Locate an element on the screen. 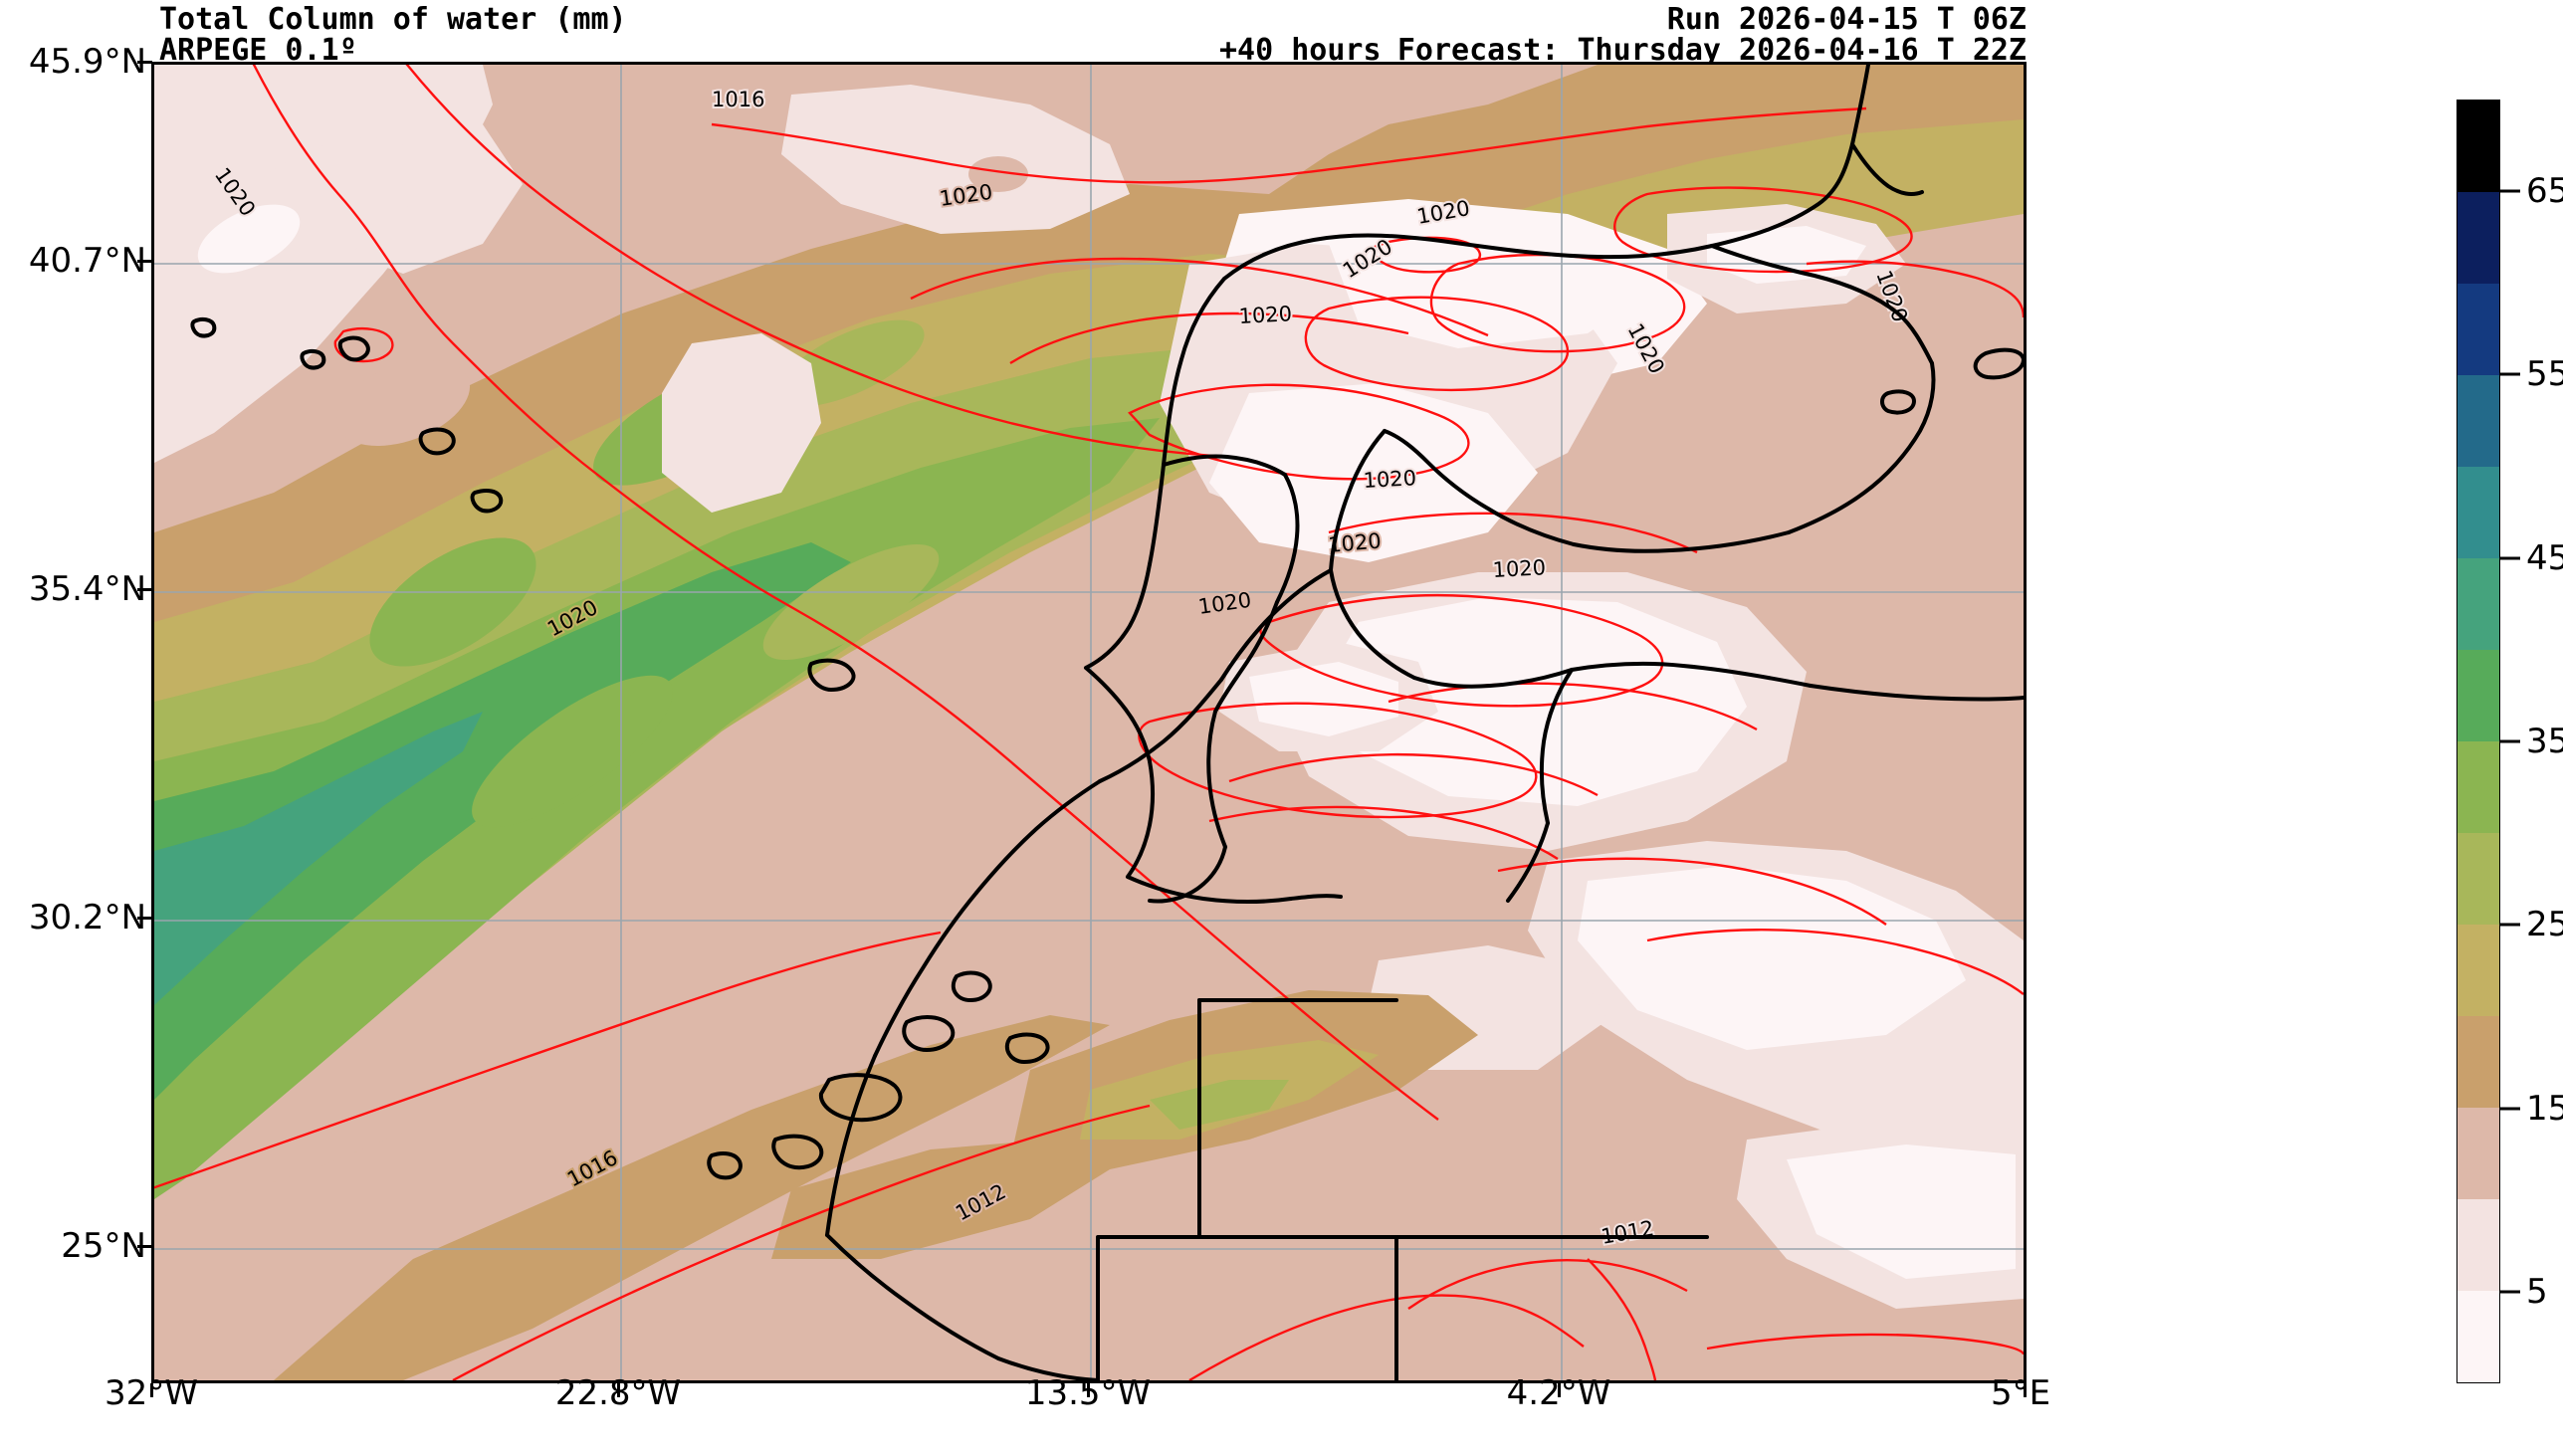 The image size is (2563, 1456). y-tick-label: 45.9°N is located at coordinates (87, 62).